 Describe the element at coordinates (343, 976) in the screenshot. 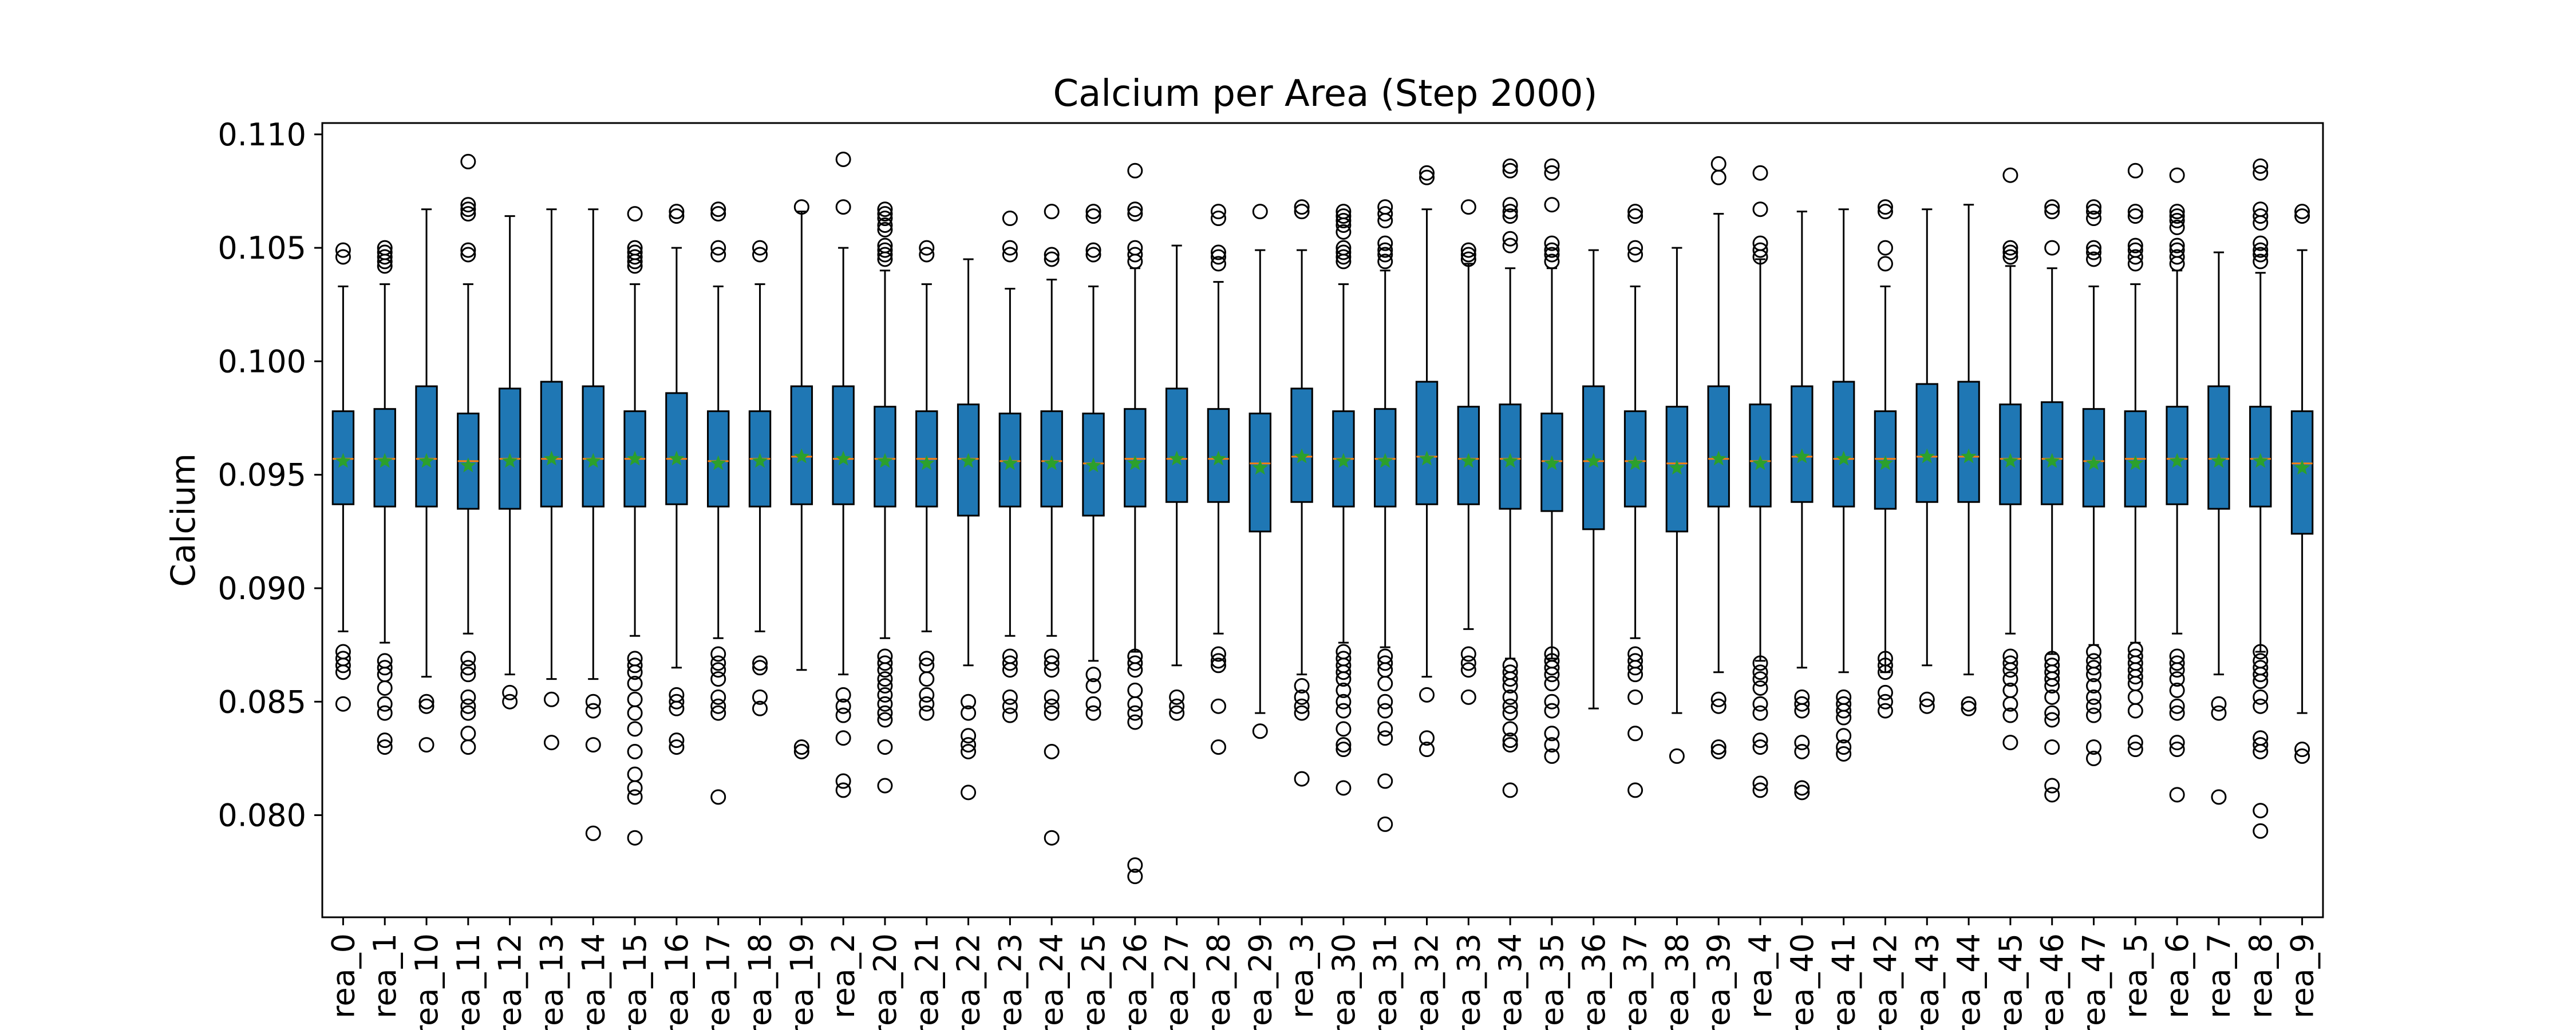

I see `x-tick-label-rea_0: rea_0` at that location.